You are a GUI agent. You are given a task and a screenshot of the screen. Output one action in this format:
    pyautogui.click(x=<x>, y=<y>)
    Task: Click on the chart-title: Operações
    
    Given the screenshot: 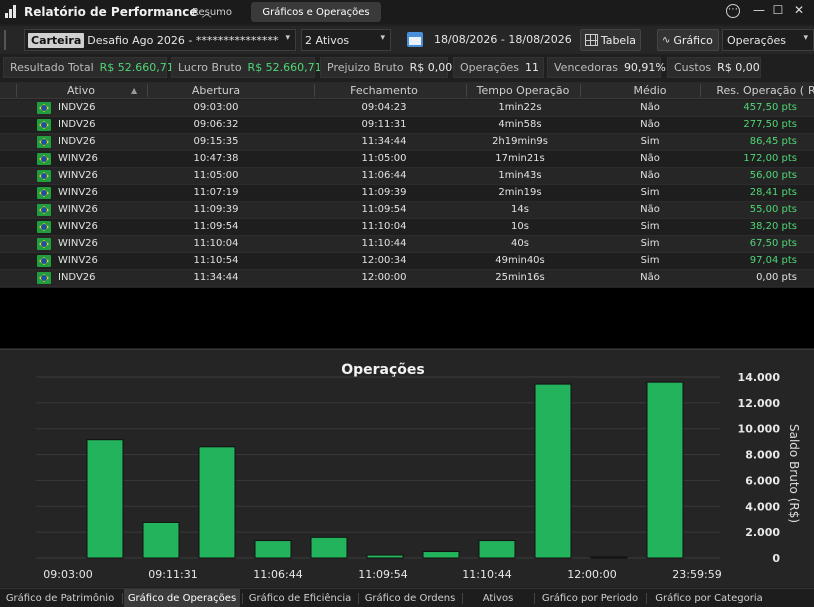 What is the action you would take?
    pyautogui.click(x=383, y=370)
    